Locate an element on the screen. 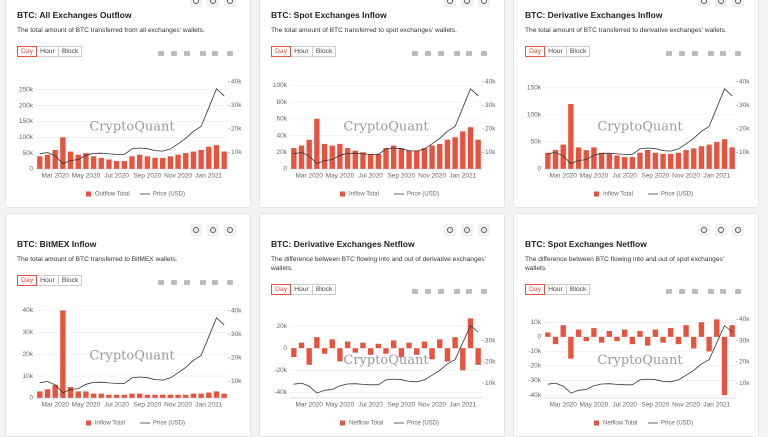 The height and width of the screenshot is (437, 768). x-tick-label: May 2020 is located at coordinates (594, 405).